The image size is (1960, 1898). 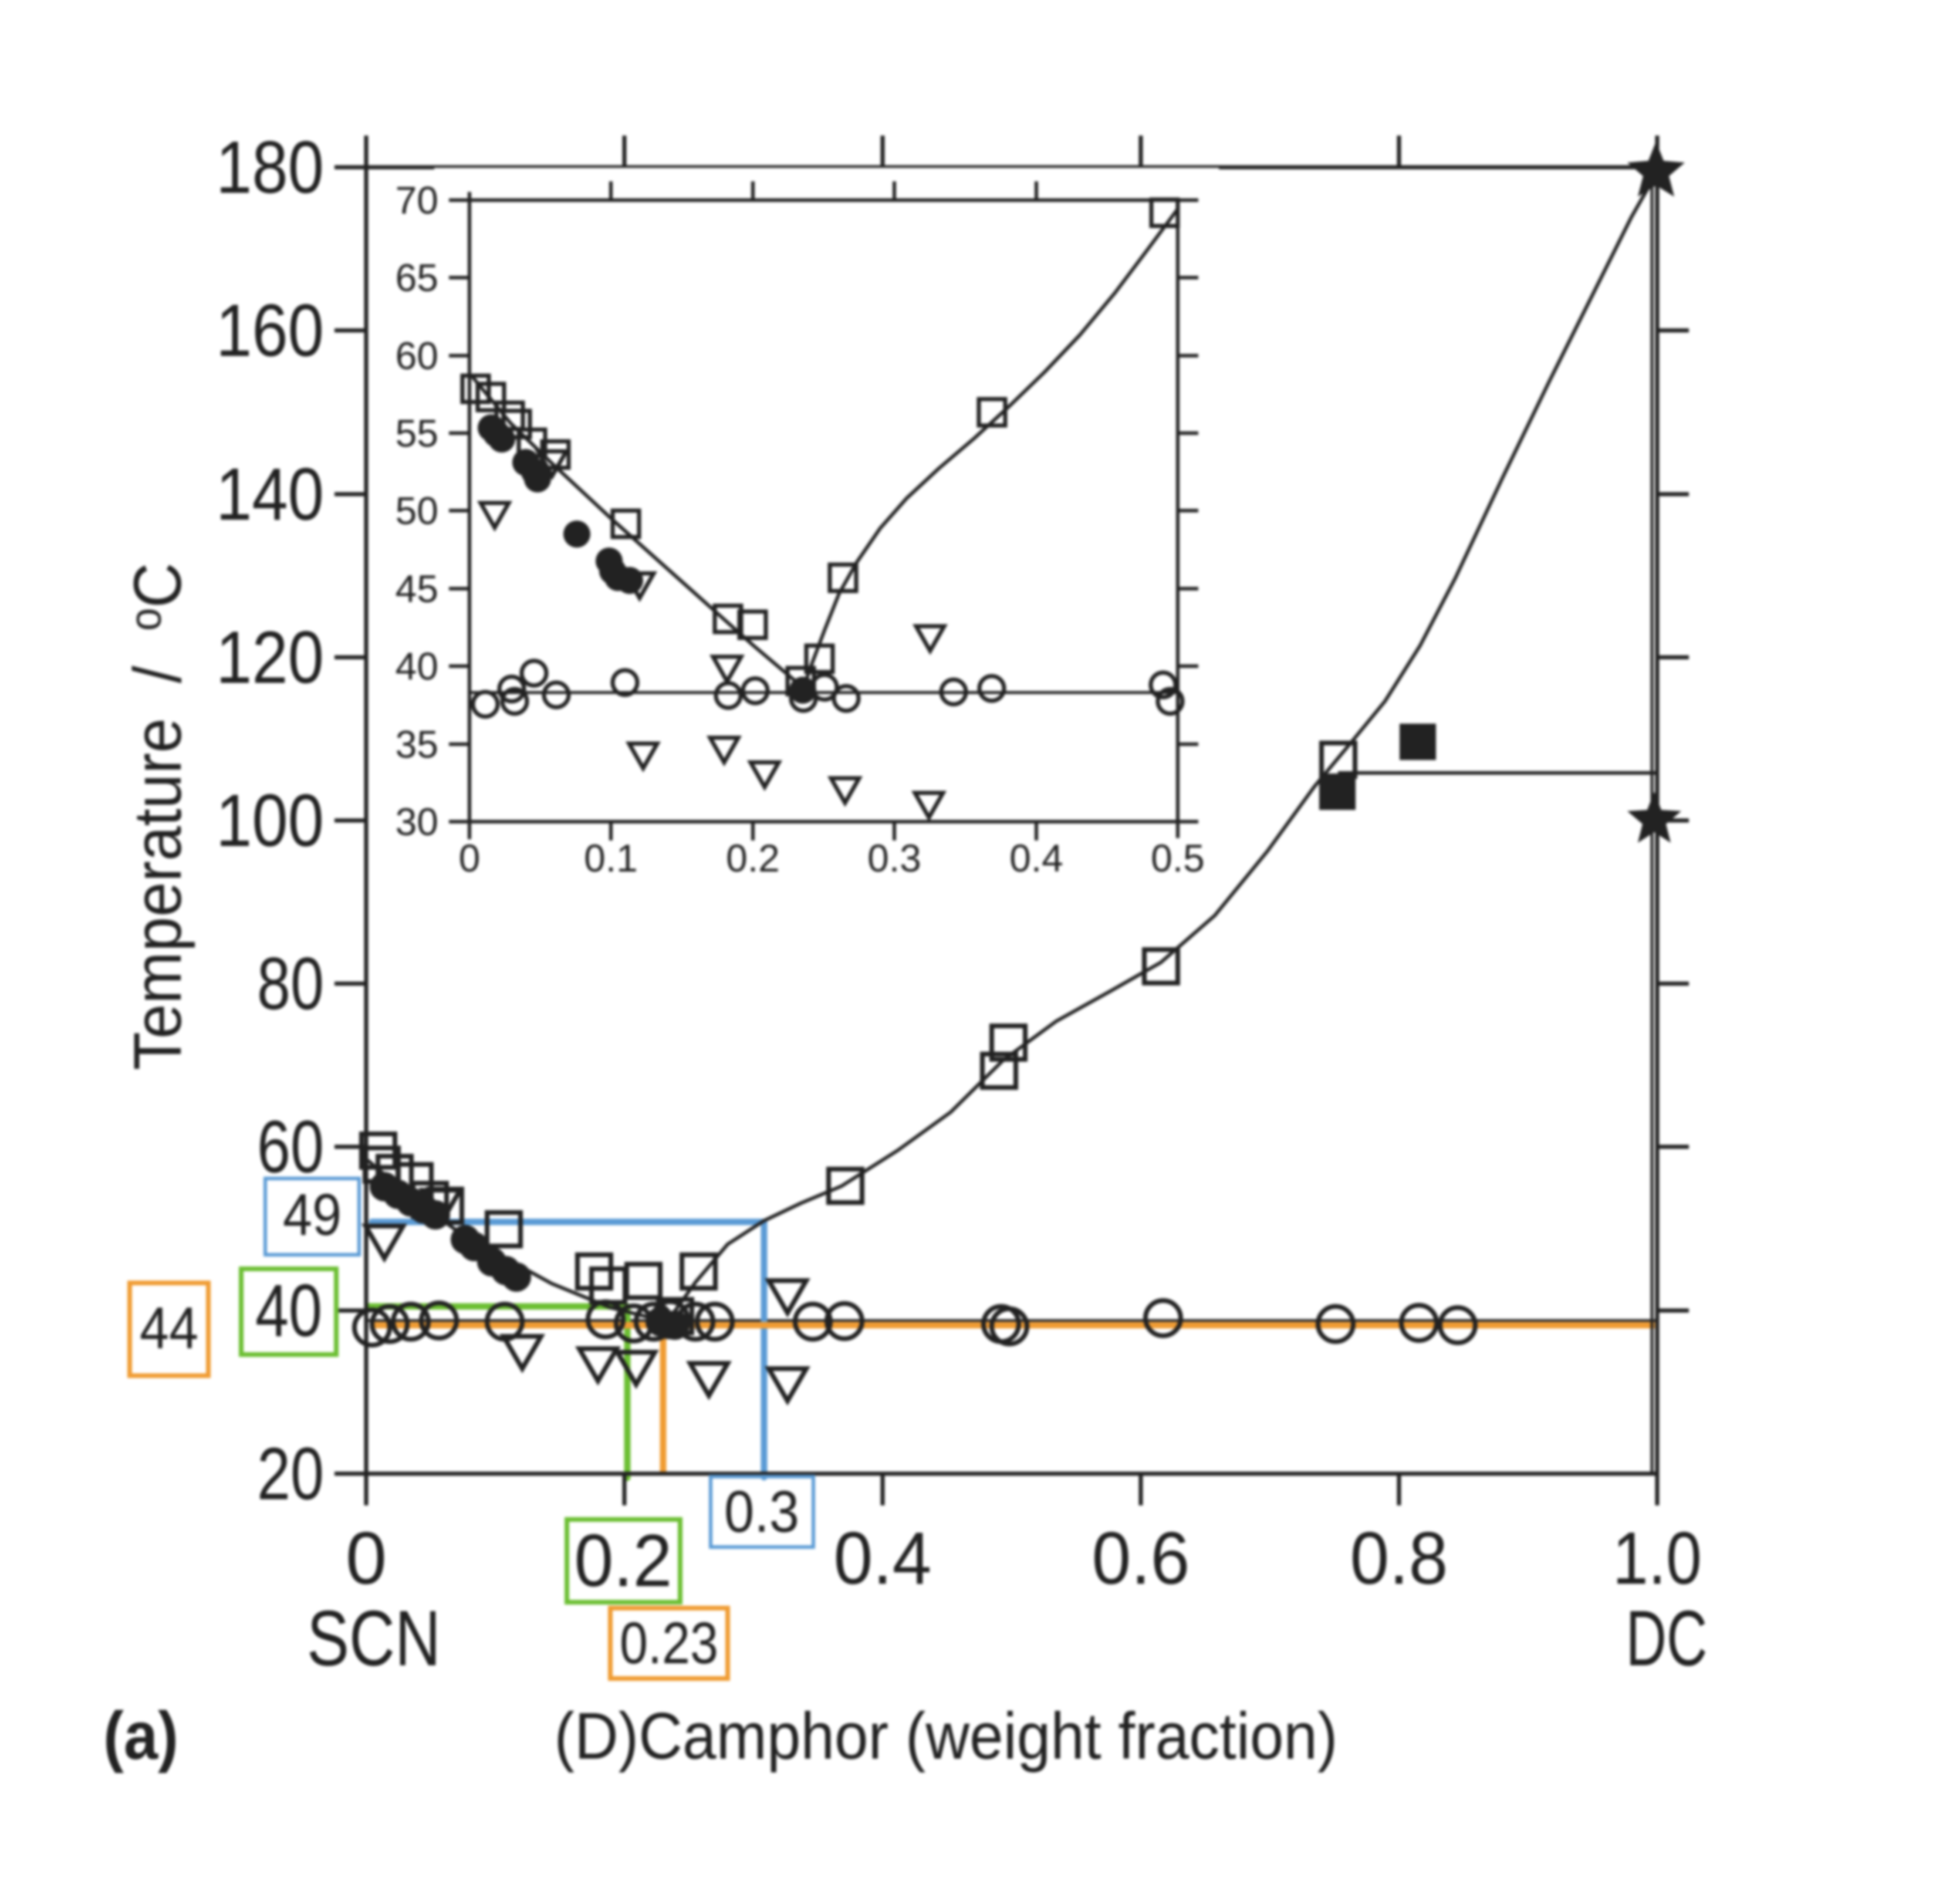 I want to click on svg-text: 70, so click(x=417, y=200).